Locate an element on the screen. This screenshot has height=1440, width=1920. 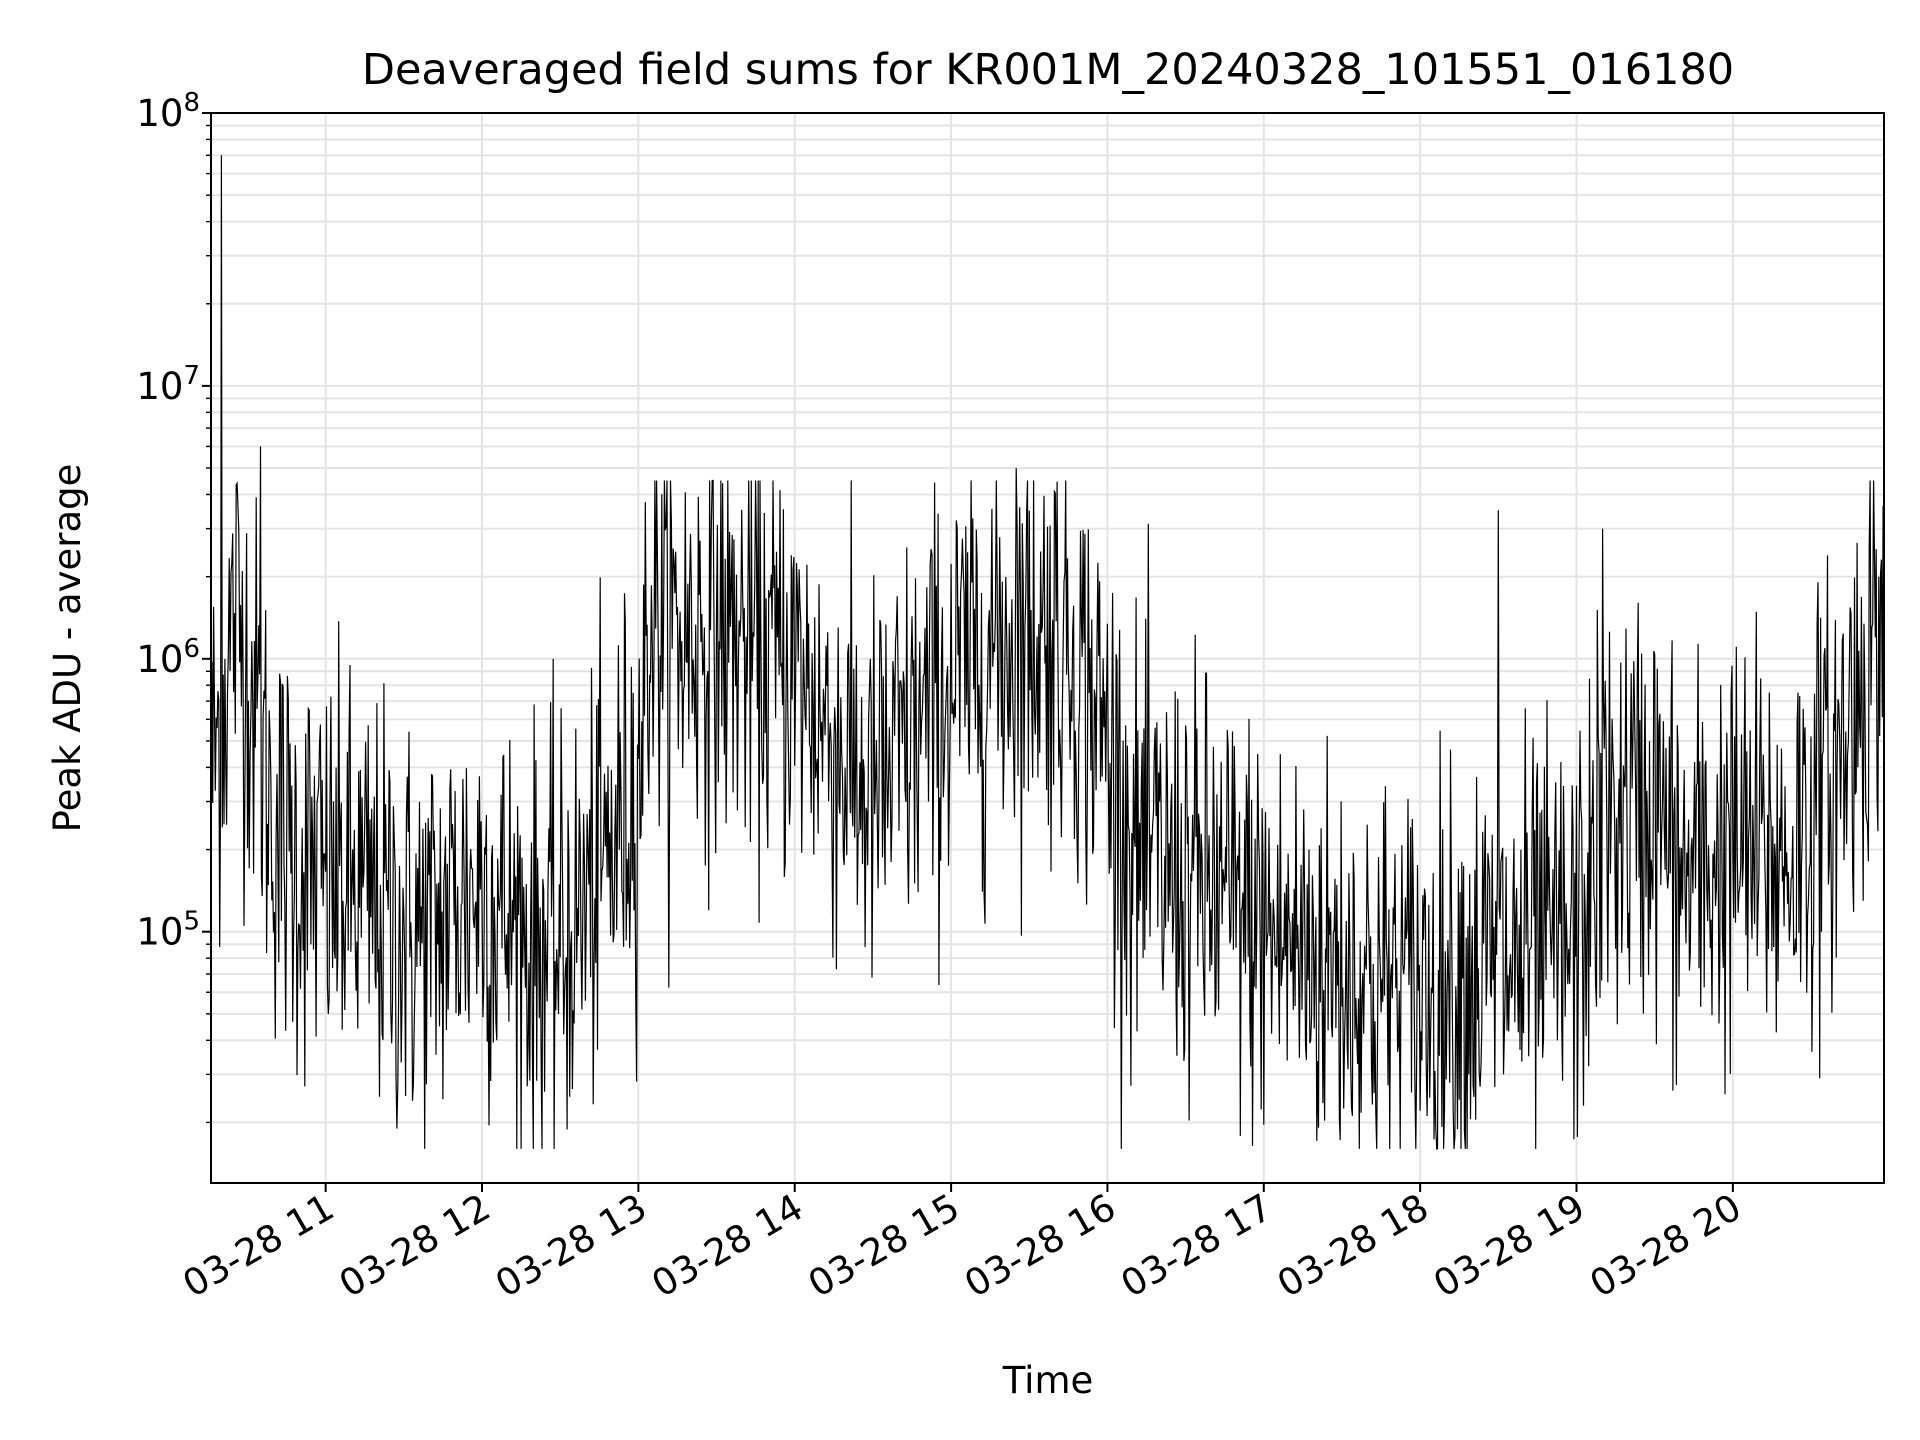
y-tick-label: 108 is located at coordinates (168, 111).